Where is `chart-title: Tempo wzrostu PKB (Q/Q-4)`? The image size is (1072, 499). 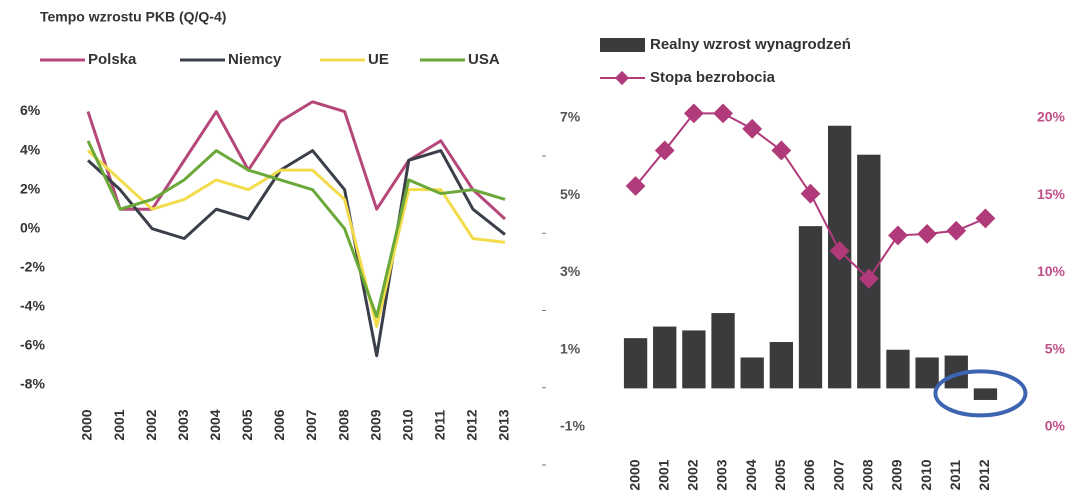 chart-title: Tempo wzrostu PKB (Q/Q-4) is located at coordinates (133, 17).